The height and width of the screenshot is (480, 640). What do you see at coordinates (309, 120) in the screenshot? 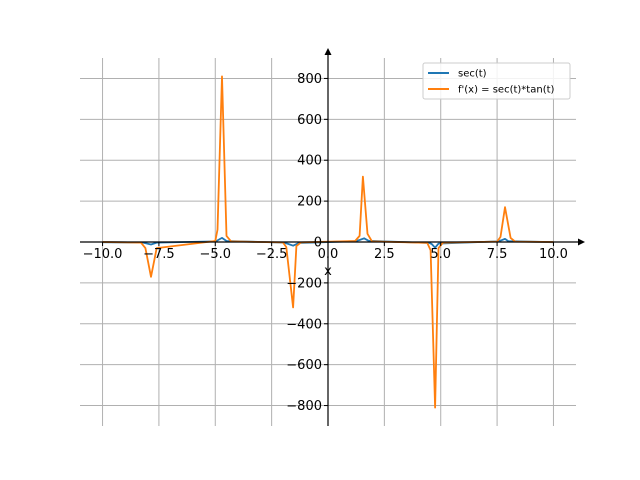
I see `y-tick-label-7: 600` at bounding box center [309, 120].